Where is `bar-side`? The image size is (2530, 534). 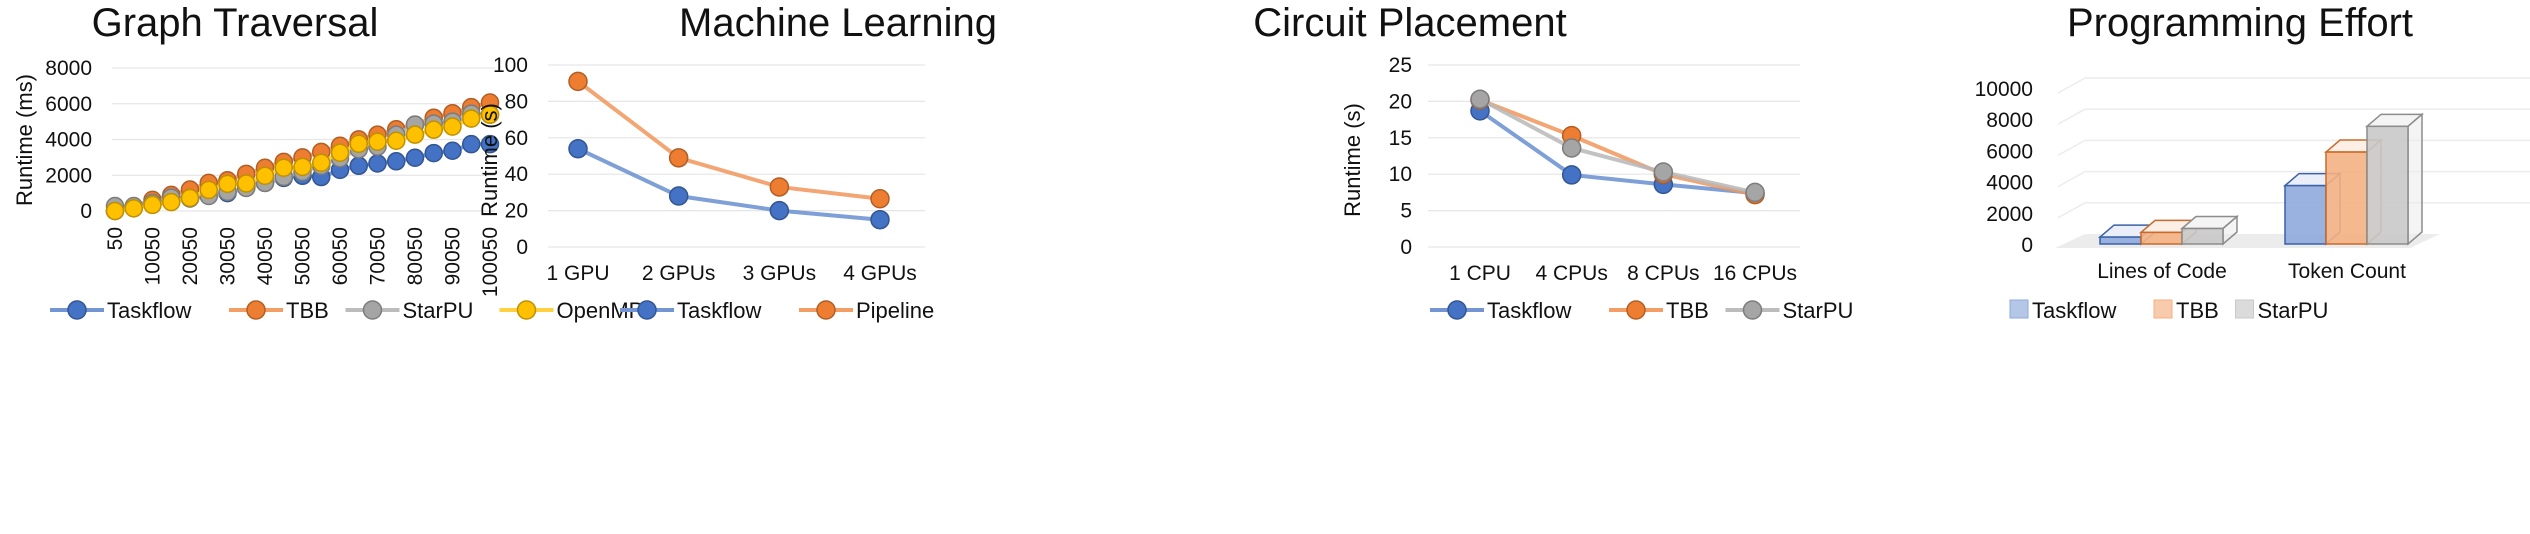
bar-side is located at coordinates (2415, 179).